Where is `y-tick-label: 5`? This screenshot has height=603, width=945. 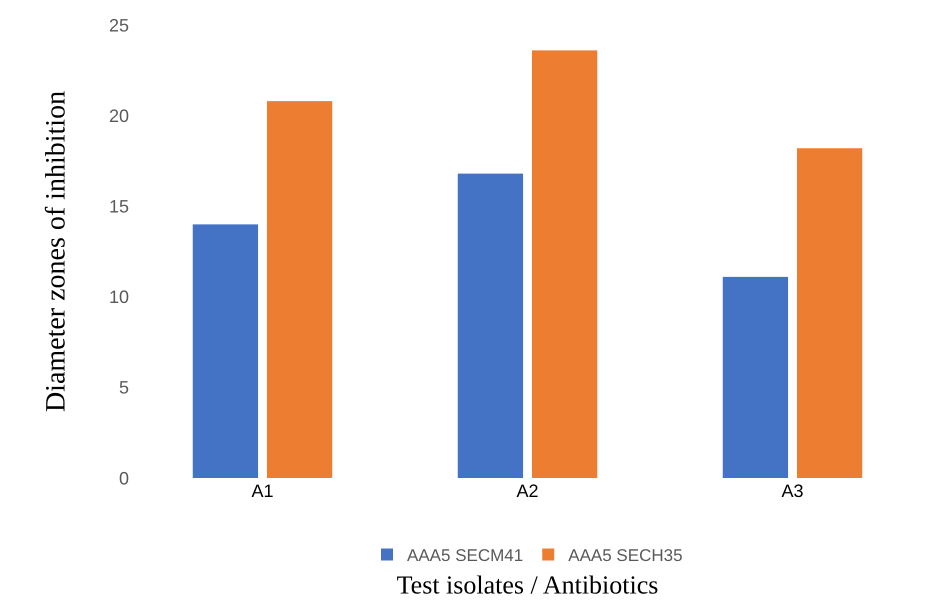 y-tick-label: 5 is located at coordinates (123, 388).